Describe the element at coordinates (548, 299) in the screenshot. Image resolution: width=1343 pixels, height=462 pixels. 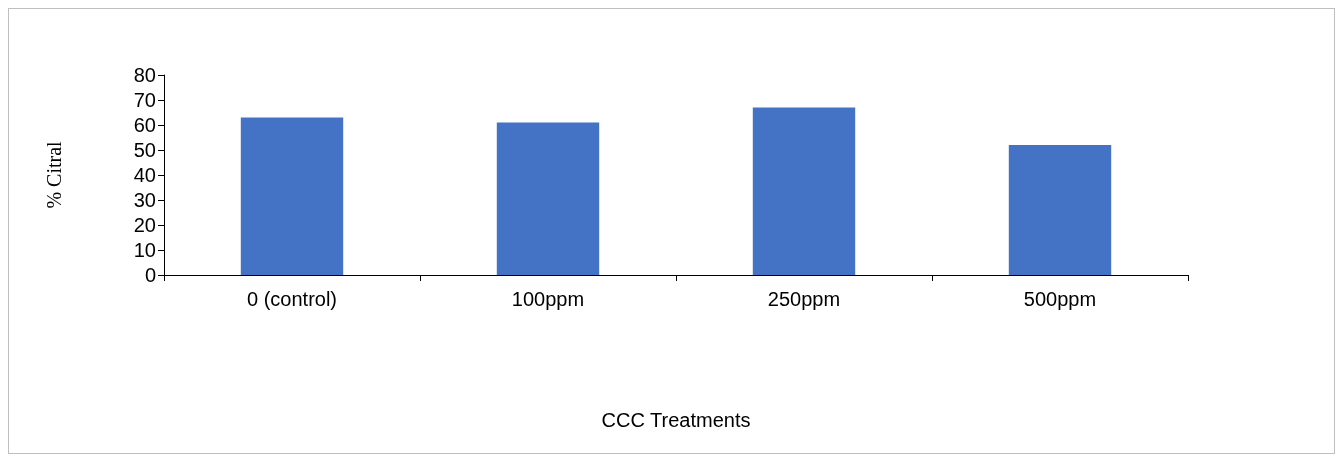
I see `x-tick-label: 100ppm` at that location.